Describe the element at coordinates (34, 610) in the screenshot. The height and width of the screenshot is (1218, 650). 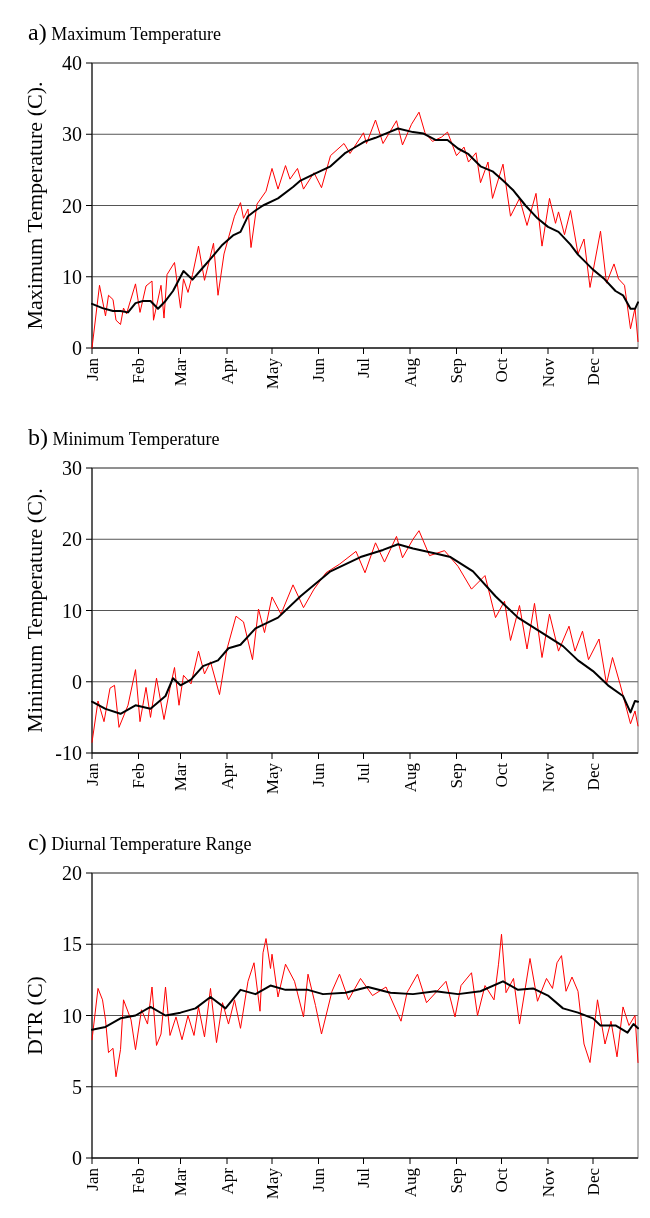
I see `y-axis-title: Minimum Temperature (C).` at that location.